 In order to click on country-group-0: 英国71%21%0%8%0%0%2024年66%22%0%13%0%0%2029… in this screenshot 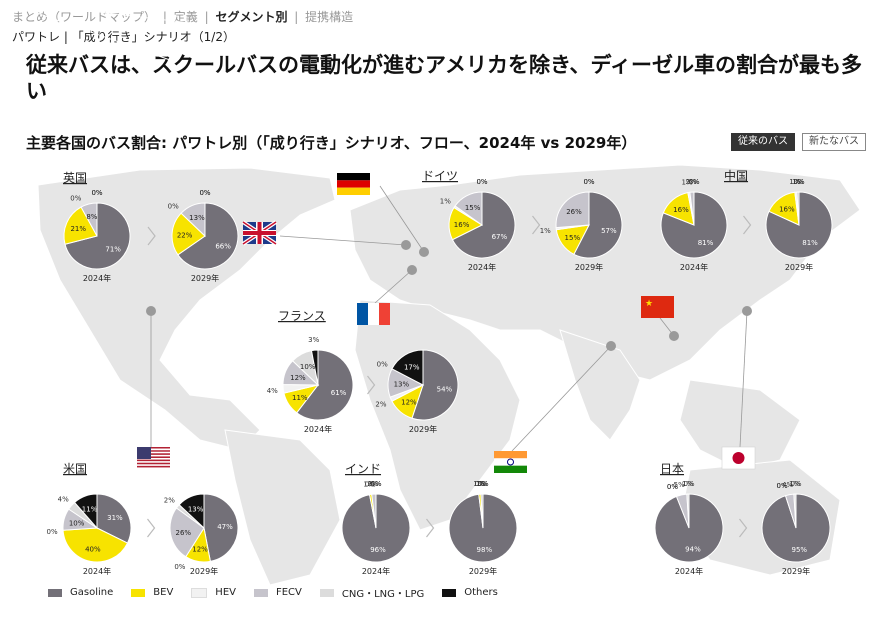, I will do `click(237, 227)`.